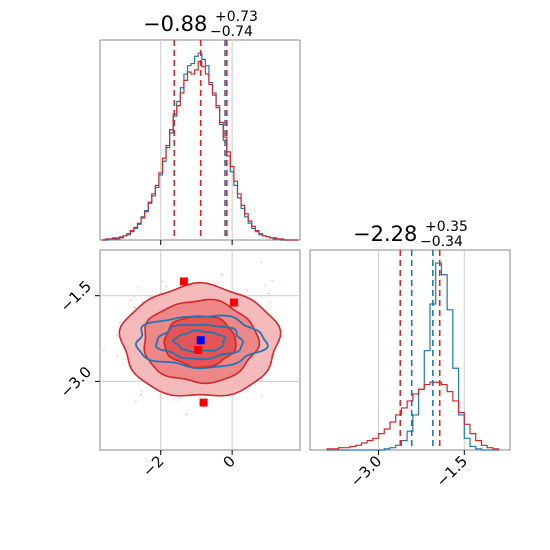 This screenshot has height=550, width=550. I want to click on panel-joint-y-ticks: −1.5 −3.0, so click(78, 339).